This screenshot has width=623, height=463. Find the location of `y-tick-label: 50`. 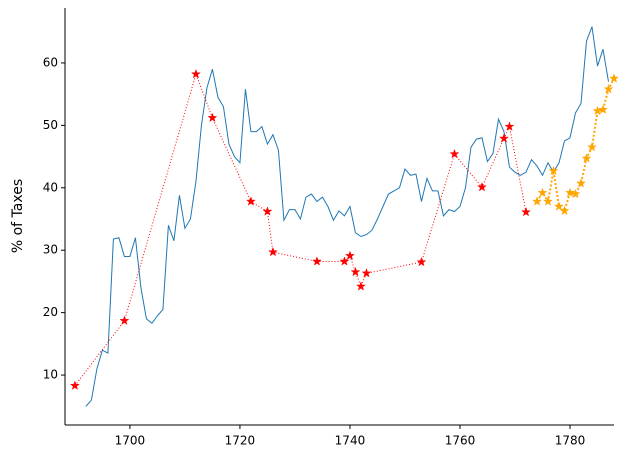

y-tick-label: 50 is located at coordinates (50, 125).